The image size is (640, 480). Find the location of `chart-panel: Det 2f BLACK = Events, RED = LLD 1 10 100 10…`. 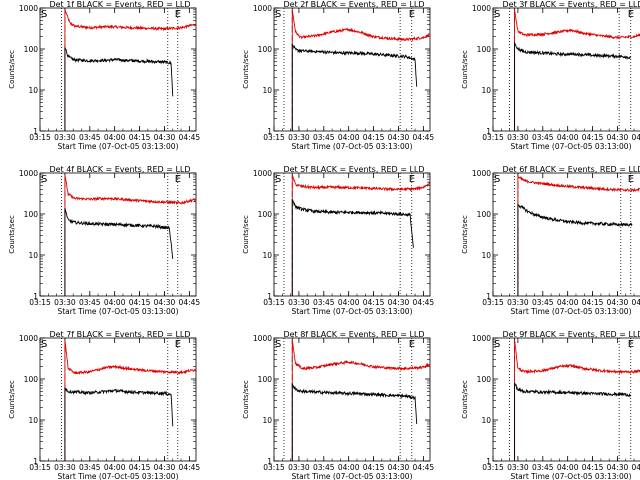

chart-panel: Det 2f BLACK = Events, RED = LLD 1 10 100 10… is located at coordinates (338, 75).